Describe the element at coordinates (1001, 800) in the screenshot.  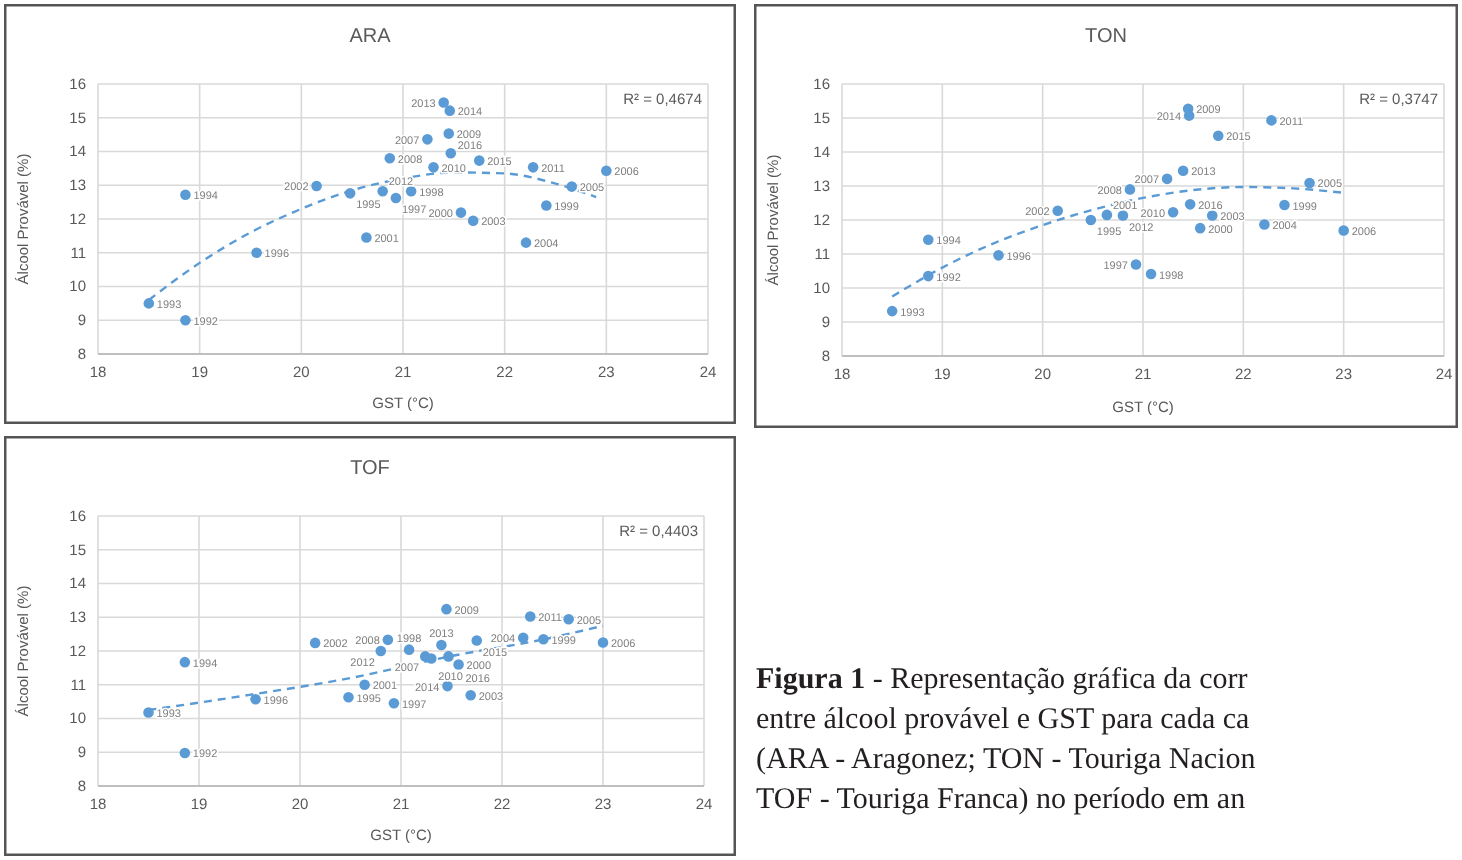
I see `text: TOF - Touriga Franca) no período em an` at that location.